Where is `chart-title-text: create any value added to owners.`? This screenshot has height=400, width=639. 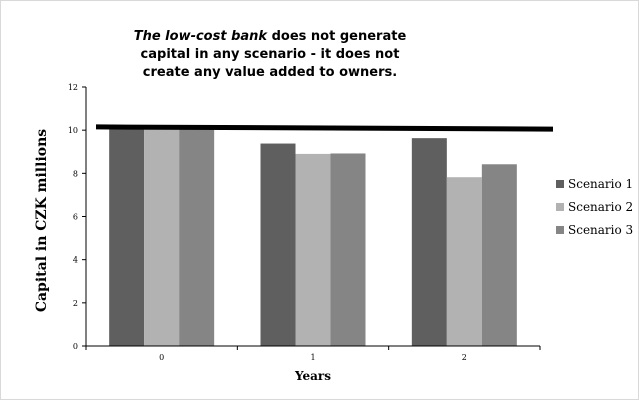 chart-title-text: create any value added to owners. is located at coordinates (270, 72).